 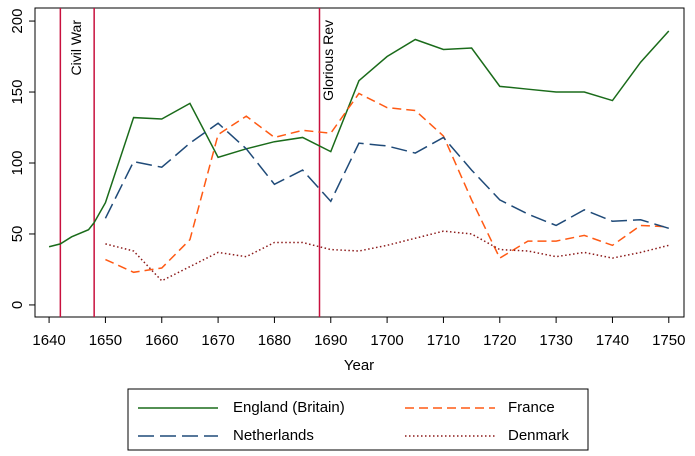 What do you see at coordinates (76, 48) in the screenshot?
I see `annotation: Civil War` at bounding box center [76, 48].